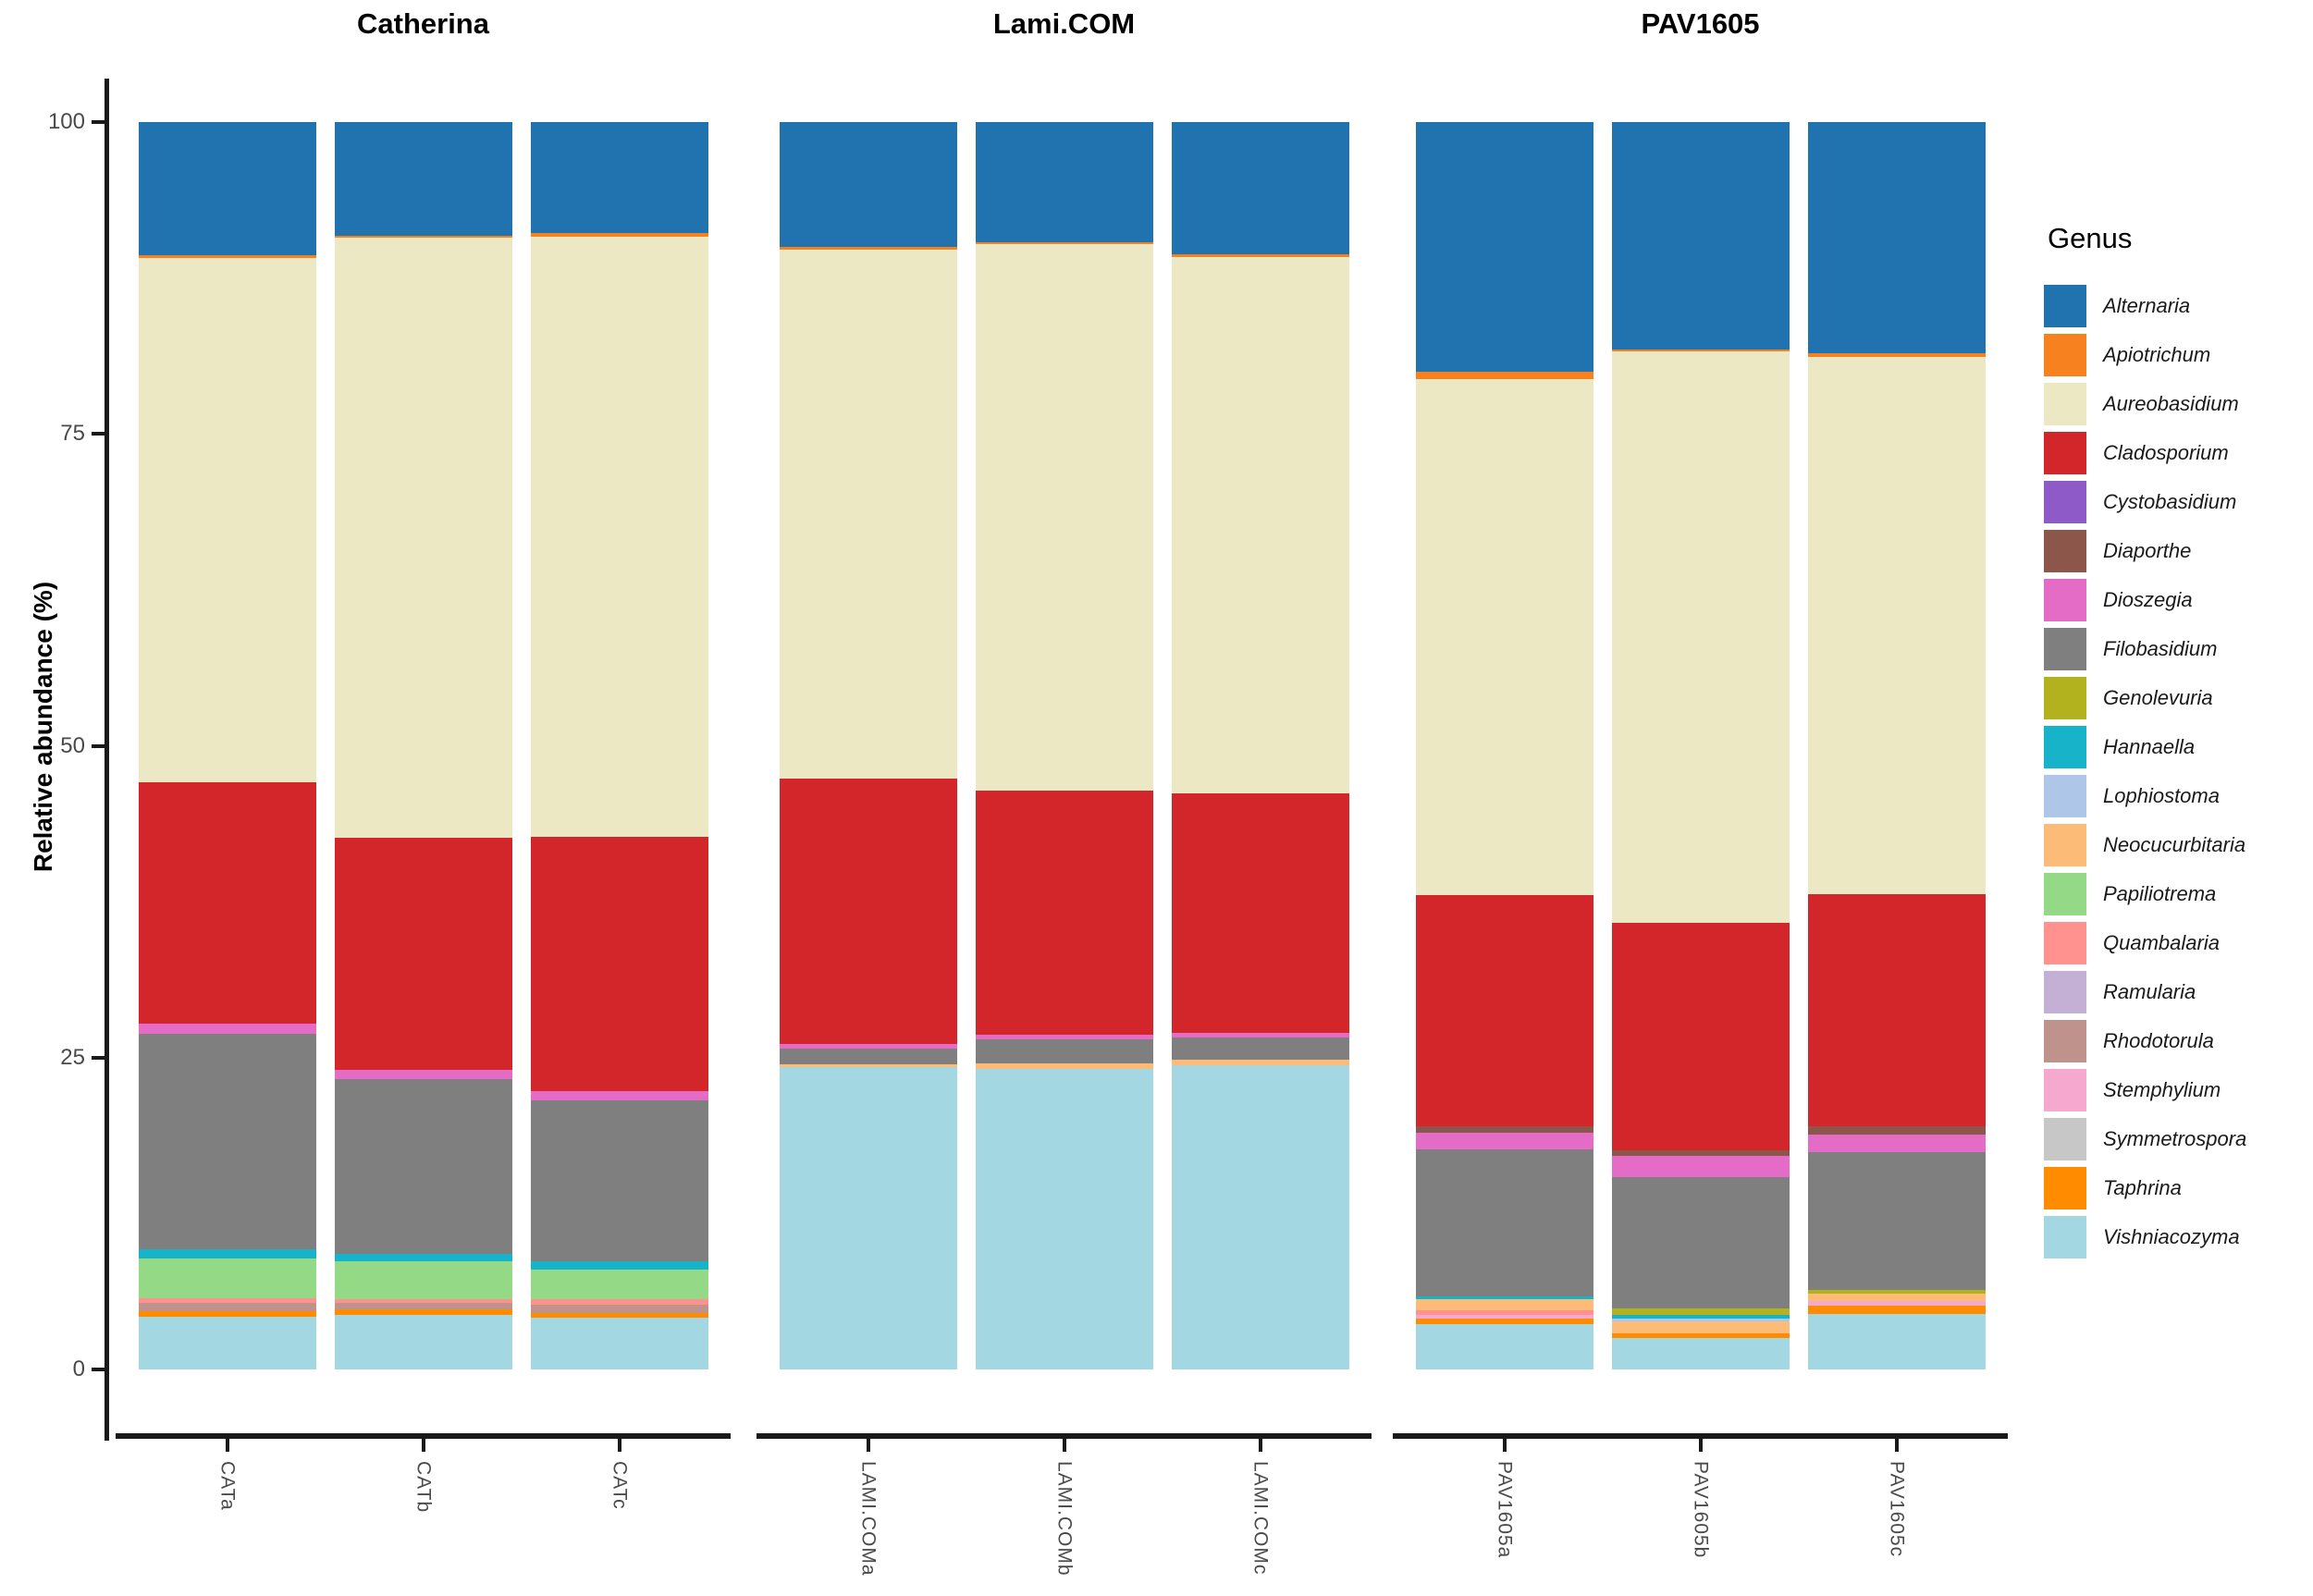 This screenshot has width=2313, height=1596. I want to click on legend-label: Quambalaria, so click(2161, 942).